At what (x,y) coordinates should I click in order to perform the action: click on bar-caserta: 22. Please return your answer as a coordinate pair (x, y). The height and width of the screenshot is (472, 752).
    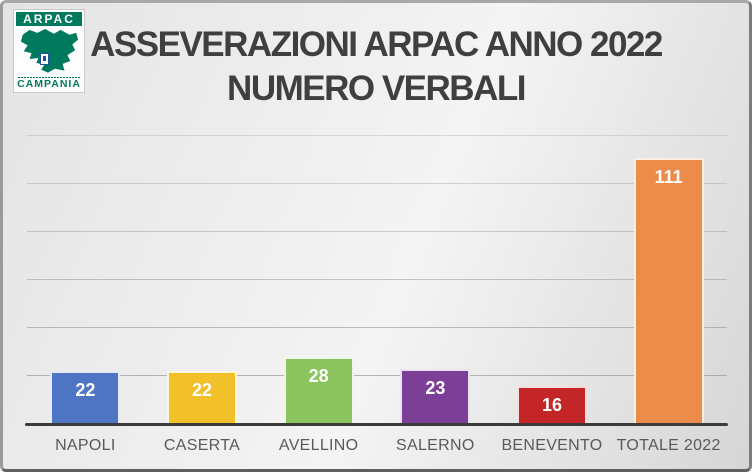
    Looking at the image, I should click on (202, 397).